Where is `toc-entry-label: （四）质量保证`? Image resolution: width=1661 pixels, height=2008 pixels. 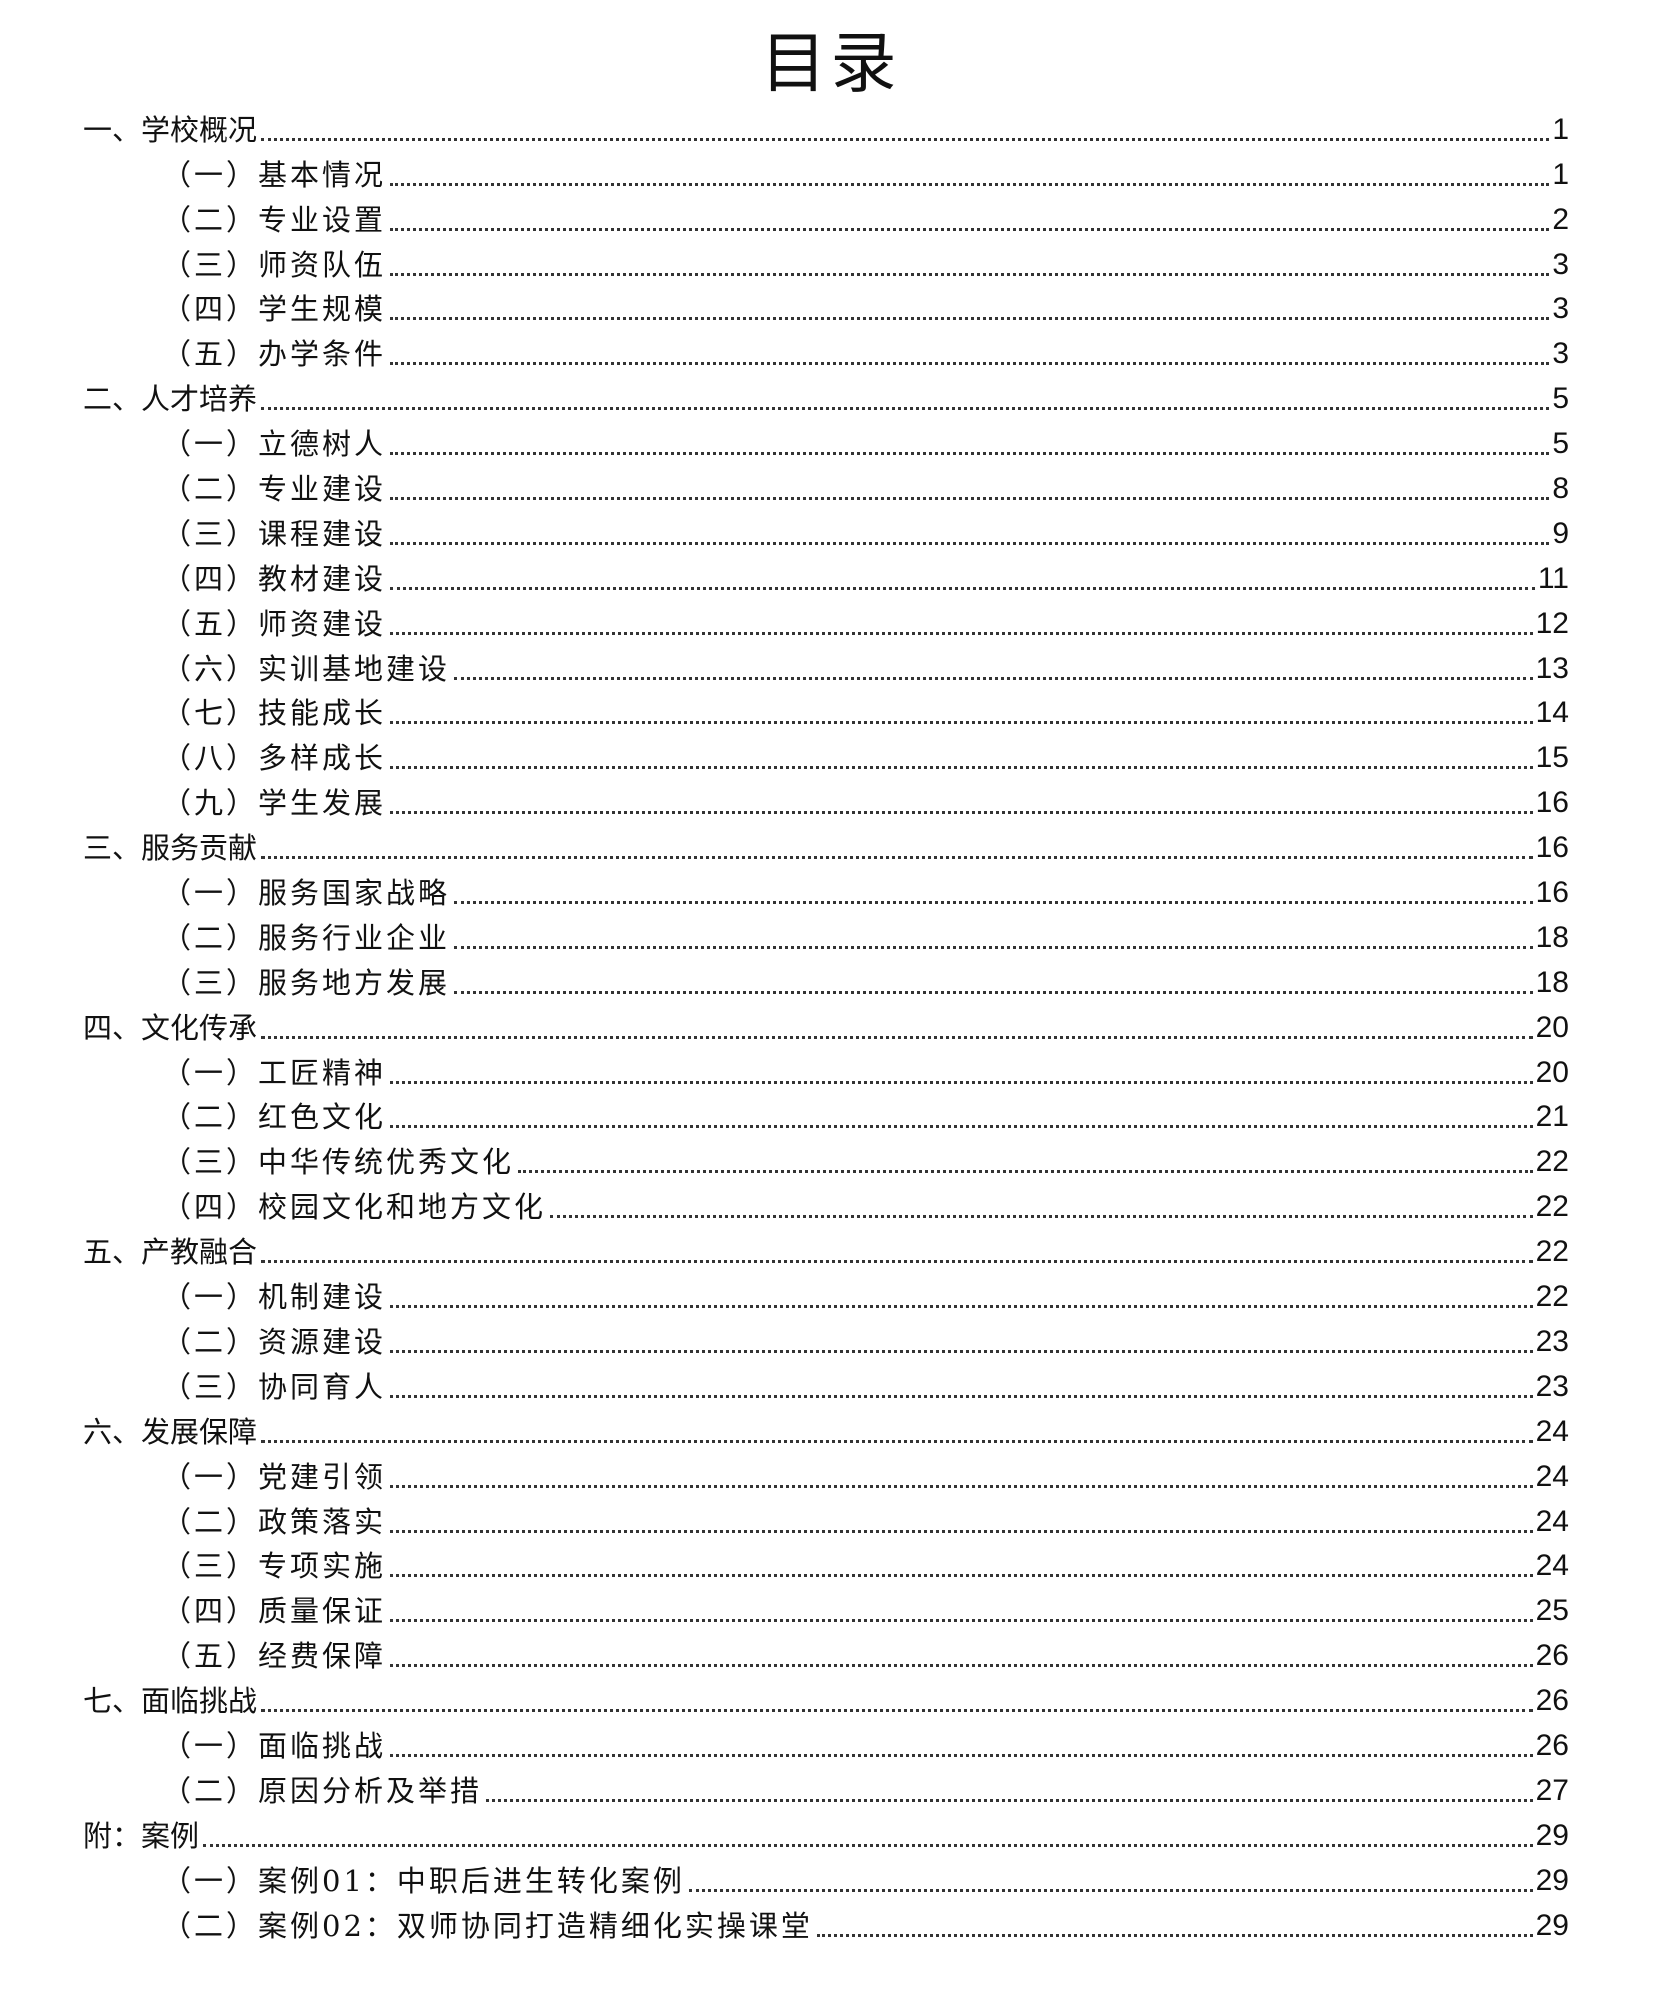 toc-entry-label: （四）质量保证 is located at coordinates (274, 1611).